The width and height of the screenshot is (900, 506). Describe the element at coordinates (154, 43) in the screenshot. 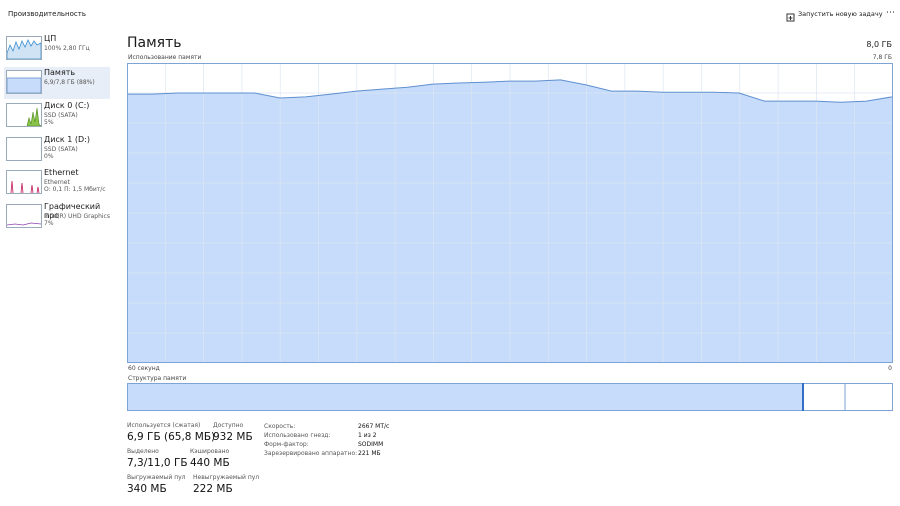

I see `page-title: Память` at that location.